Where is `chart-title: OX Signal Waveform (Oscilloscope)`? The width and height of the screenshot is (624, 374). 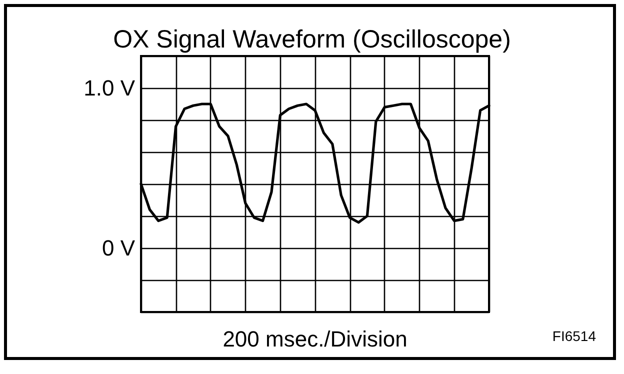
chart-title: OX Signal Waveform (Oscilloscope) is located at coordinates (312, 40).